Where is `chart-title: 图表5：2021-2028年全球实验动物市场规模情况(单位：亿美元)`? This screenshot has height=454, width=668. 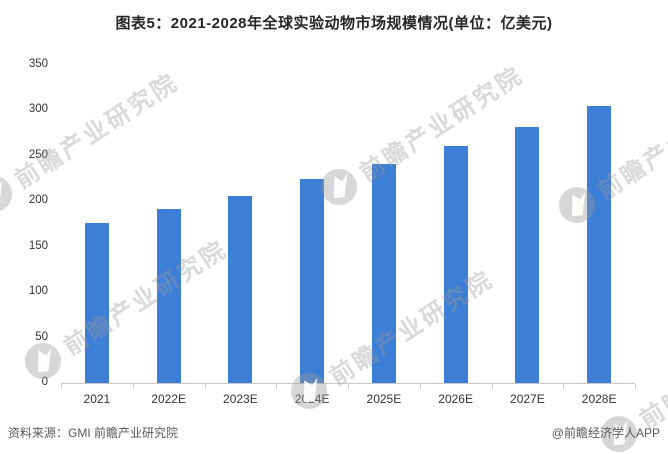
chart-title: 图表5：2021-2028年全球实验动物市场规模情况(单位：亿美元) is located at coordinates (334, 23).